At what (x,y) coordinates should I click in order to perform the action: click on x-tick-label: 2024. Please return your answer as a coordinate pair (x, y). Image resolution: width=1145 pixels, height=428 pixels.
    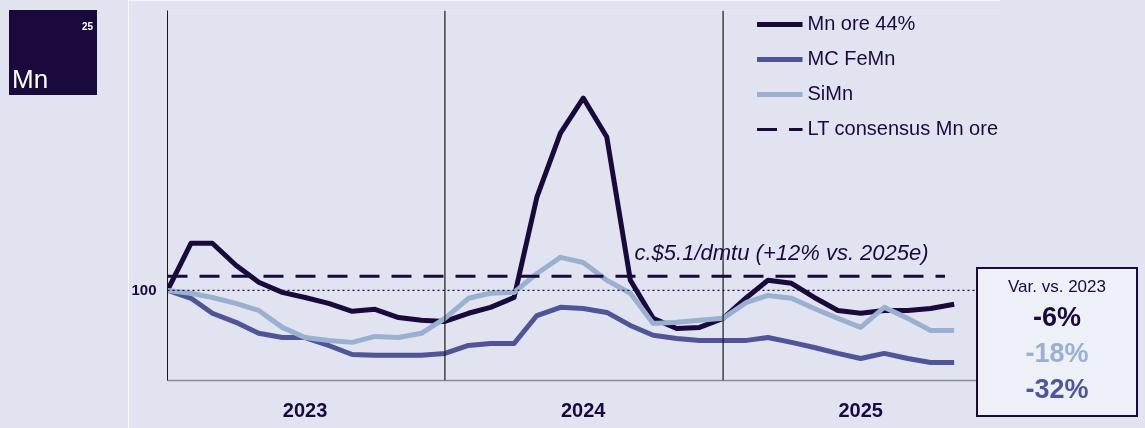
    Looking at the image, I should click on (583, 409).